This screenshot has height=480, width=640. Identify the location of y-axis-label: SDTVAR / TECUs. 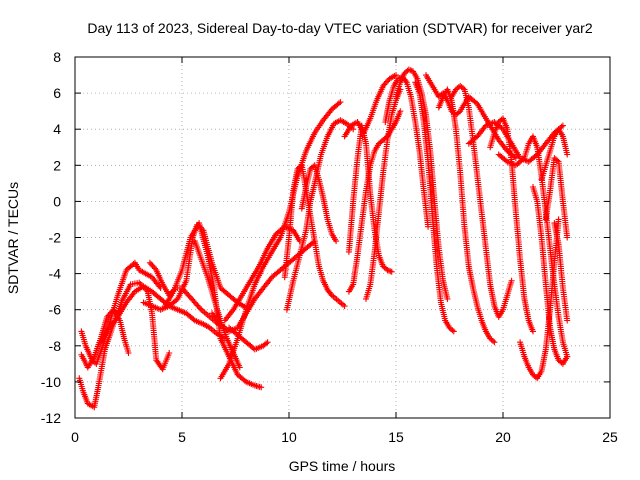
(13, 238).